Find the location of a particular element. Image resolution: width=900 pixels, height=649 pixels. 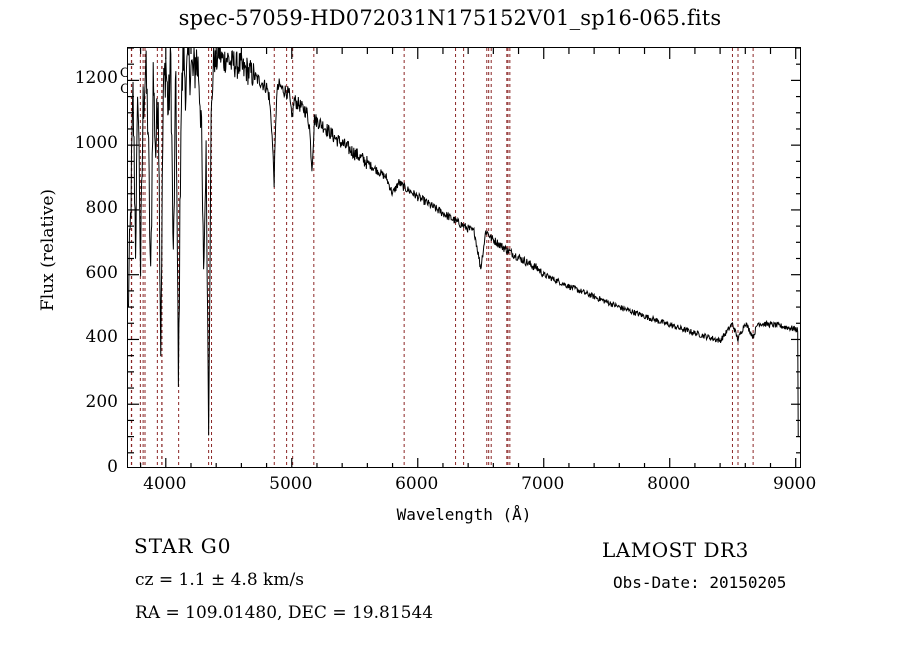

x-tick-label: 9000 is located at coordinates (795, 484).